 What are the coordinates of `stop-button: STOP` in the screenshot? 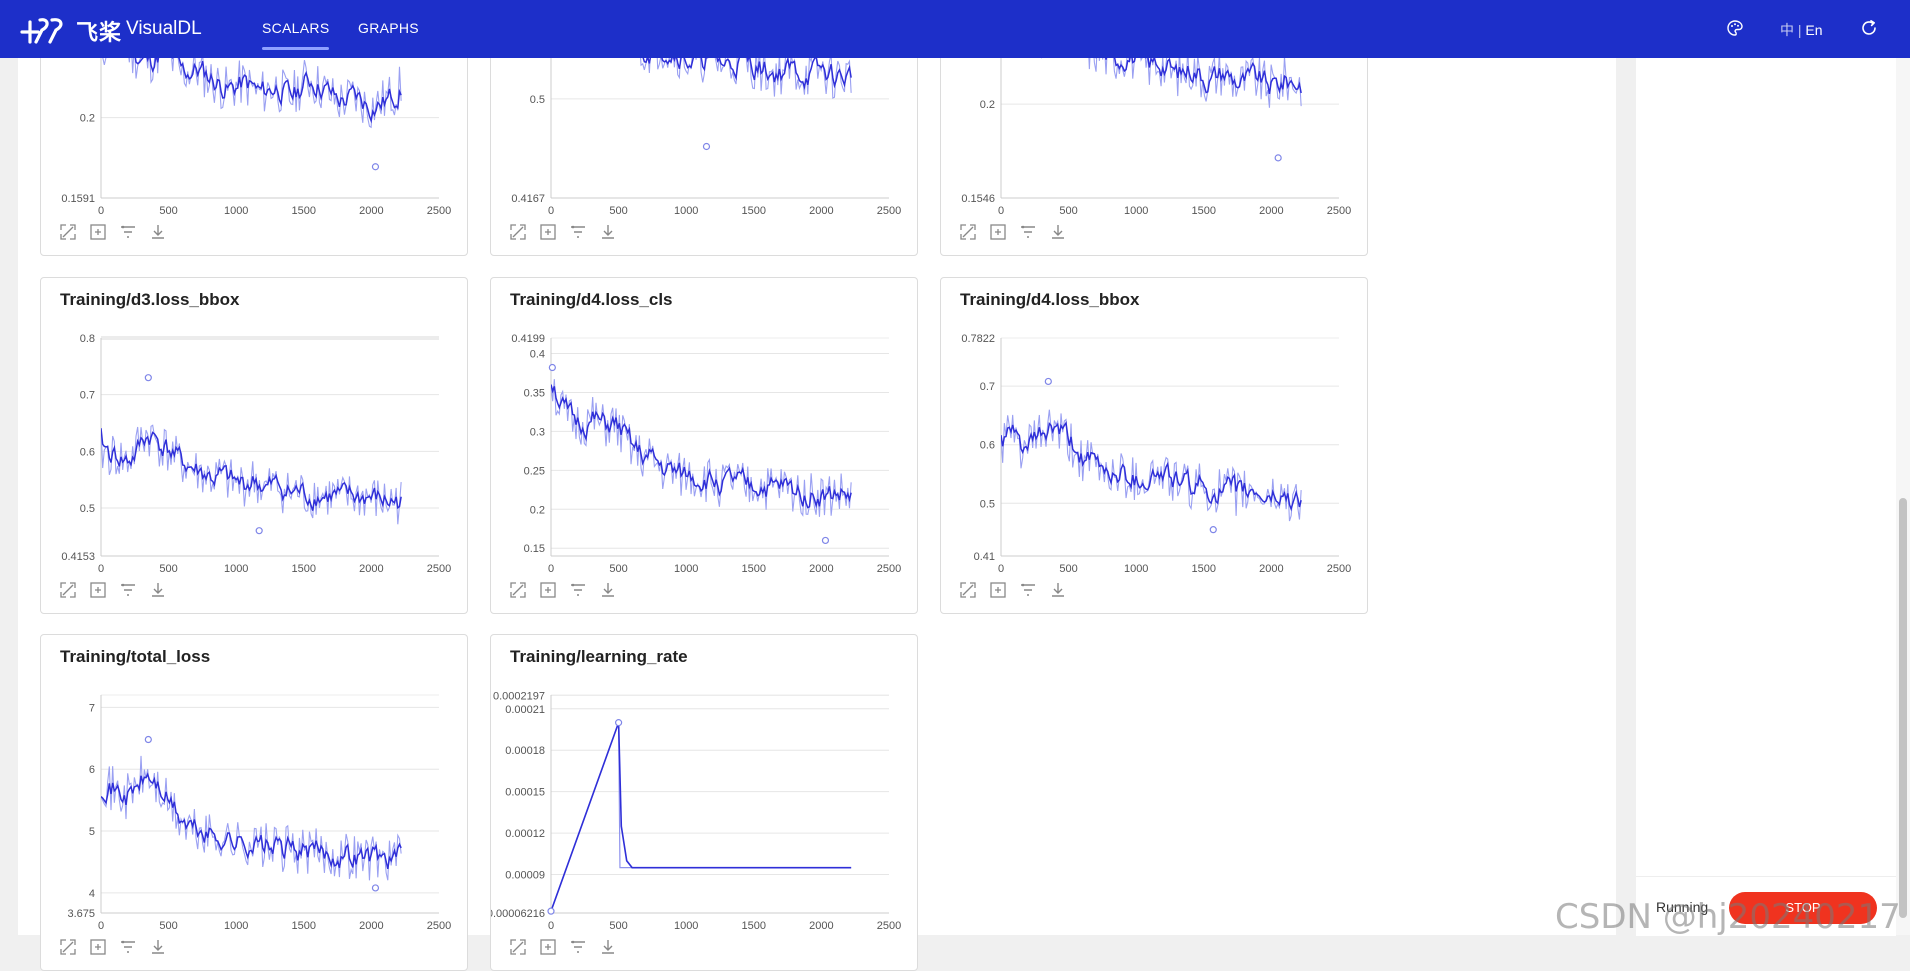 It's located at (1803, 908).